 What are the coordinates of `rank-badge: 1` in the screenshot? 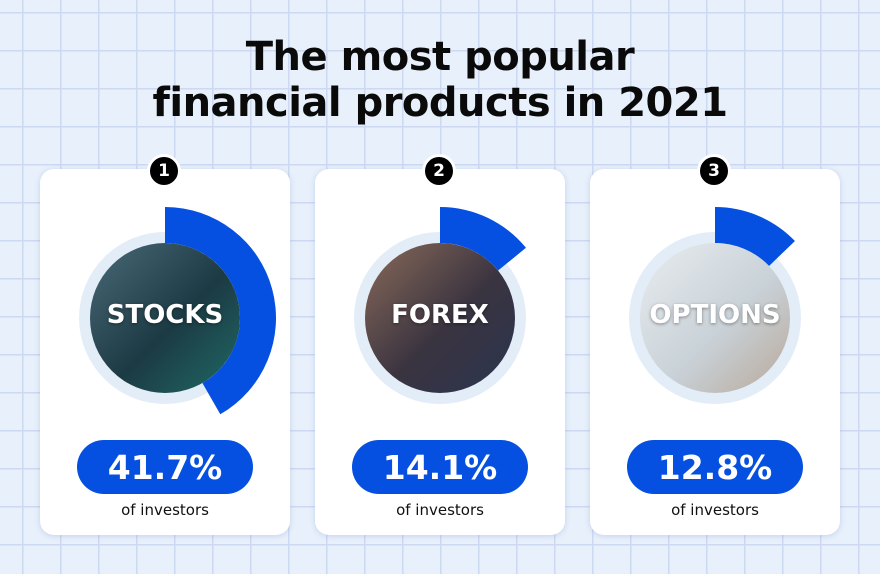 It's located at (164, 171).